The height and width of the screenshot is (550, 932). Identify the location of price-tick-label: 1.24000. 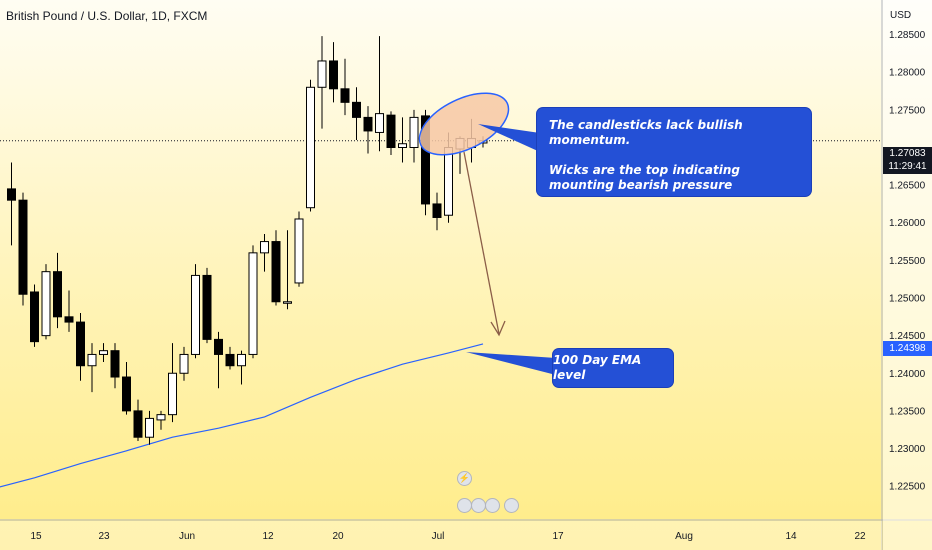
(907, 374).